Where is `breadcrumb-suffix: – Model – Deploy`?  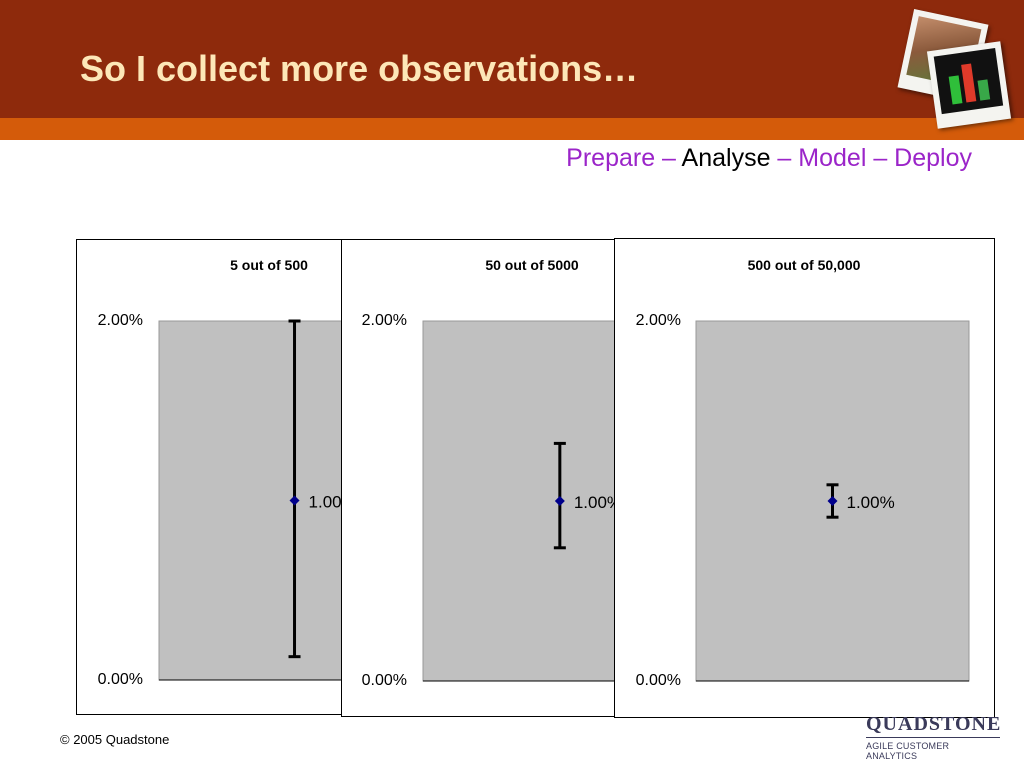
breadcrumb-suffix: – Model – Deploy is located at coordinates (871, 158).